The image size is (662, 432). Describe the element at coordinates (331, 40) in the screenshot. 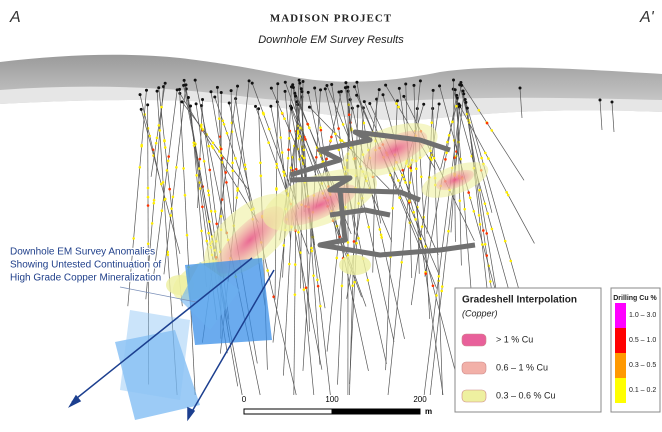

I see `subtitle: Downhole EM Survey Results` at that location.